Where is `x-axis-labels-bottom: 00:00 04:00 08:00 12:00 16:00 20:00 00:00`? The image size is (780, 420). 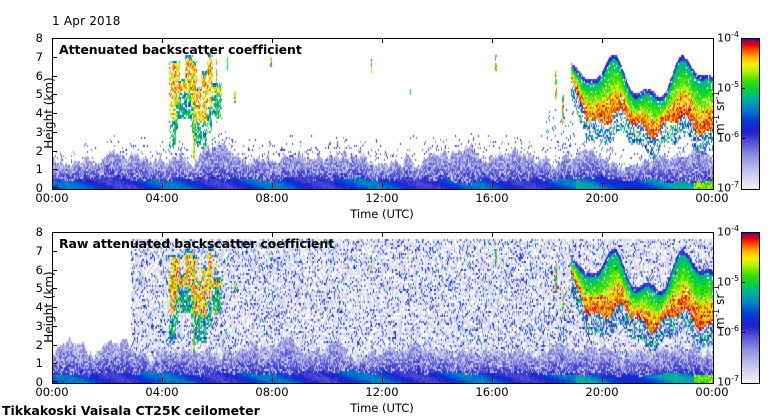 x-axis-labels-bottom: 00:00 04:00 08:00 12:00 16:00 20:00 00:00 is located at coordinates (381, 394).